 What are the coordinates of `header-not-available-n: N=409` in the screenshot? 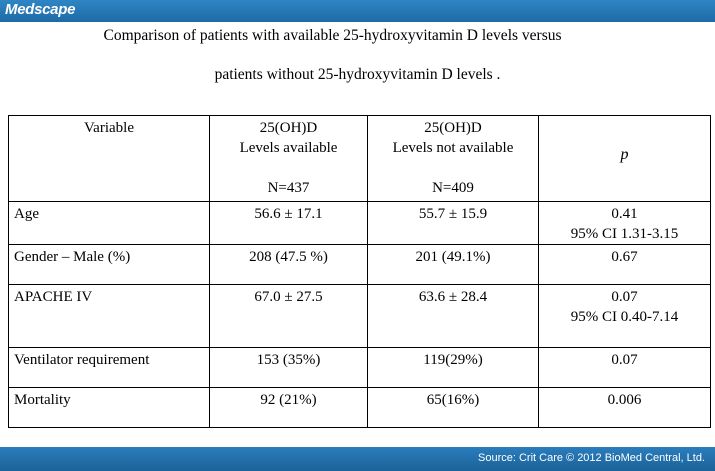 It's located at (453, 188).